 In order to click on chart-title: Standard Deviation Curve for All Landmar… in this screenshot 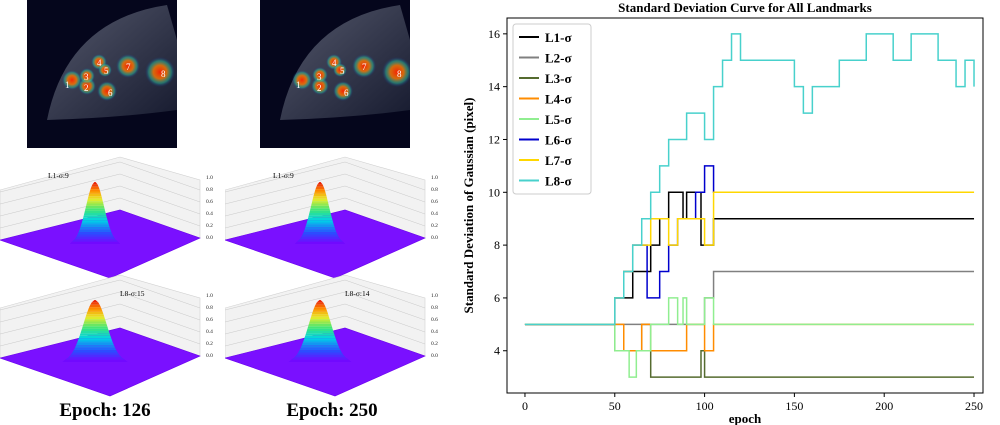, I will do `click(745, 7)`.